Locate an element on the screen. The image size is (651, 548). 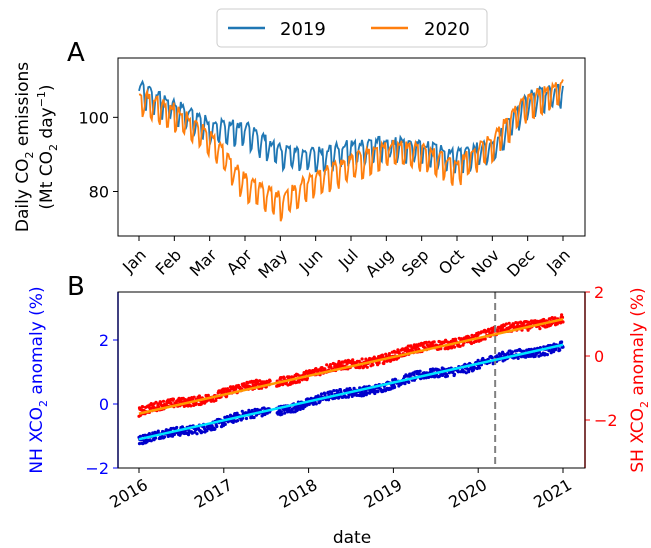
panel-b-right-ytick-label: 2 is located at coordinates (599, 292).